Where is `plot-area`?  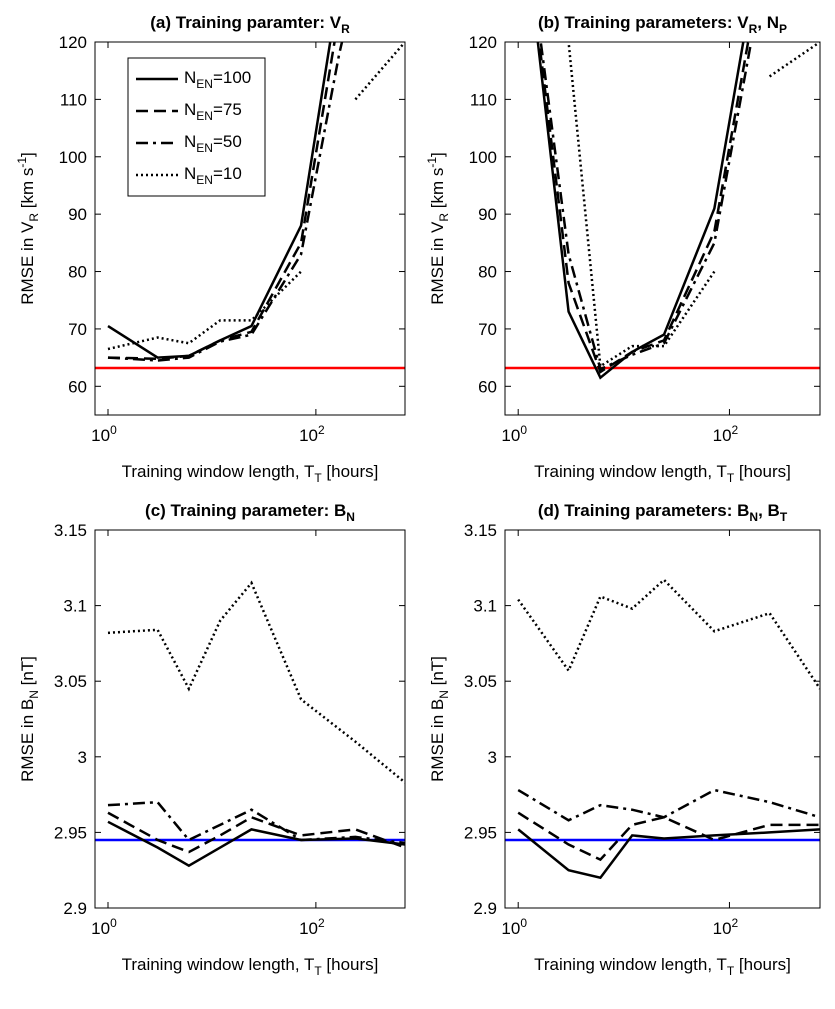
plot-area is located at coordinates (250, 719).